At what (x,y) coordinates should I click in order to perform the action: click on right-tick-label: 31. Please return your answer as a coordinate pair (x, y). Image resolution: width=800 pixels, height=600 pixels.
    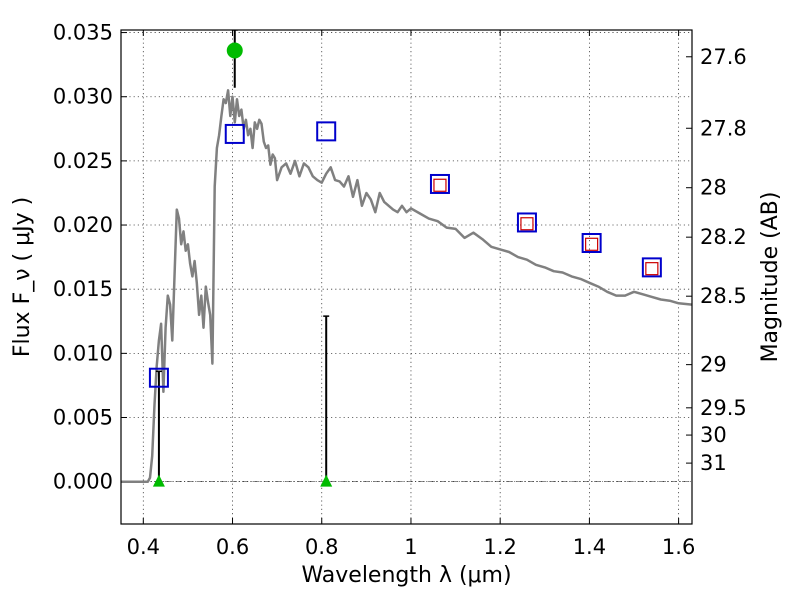
    Looking at the image, I should click on (713, 463).